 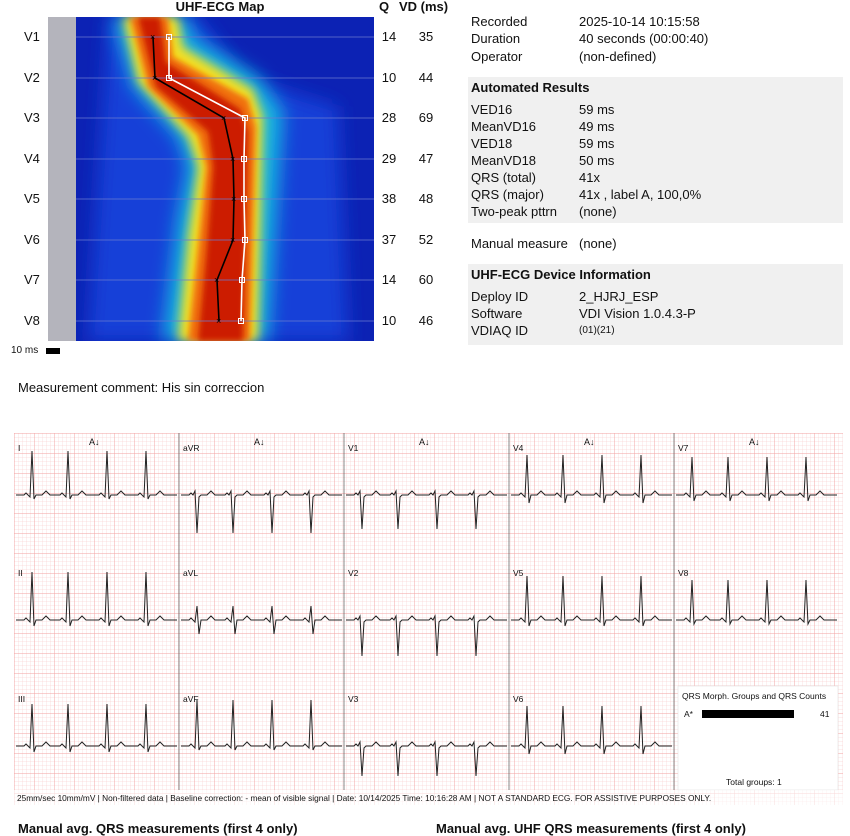 I want to click on vdiaq-label: VDIAQ ID, so click(x=500, y=330).